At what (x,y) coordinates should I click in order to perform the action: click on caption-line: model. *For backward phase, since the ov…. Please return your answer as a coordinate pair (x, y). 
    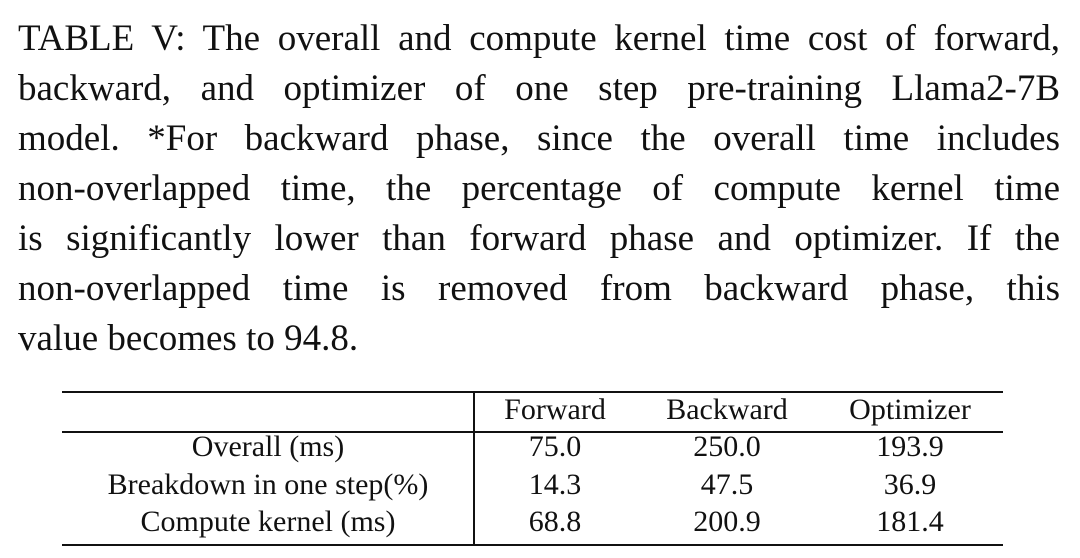
    Looking at the image, I should click on (539, 138).